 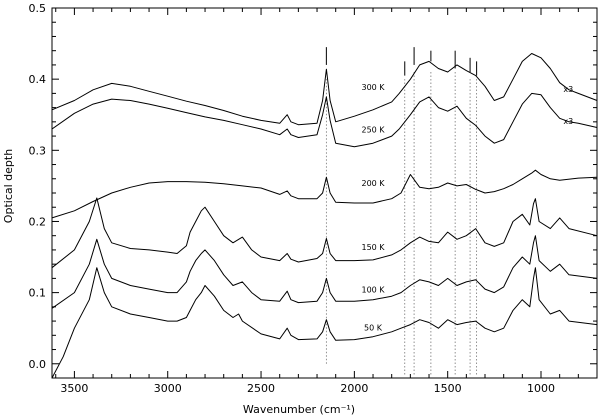 I want to click on x-axis-label: Wavenumber (cm⁻¹), so click(x=299, y=409).